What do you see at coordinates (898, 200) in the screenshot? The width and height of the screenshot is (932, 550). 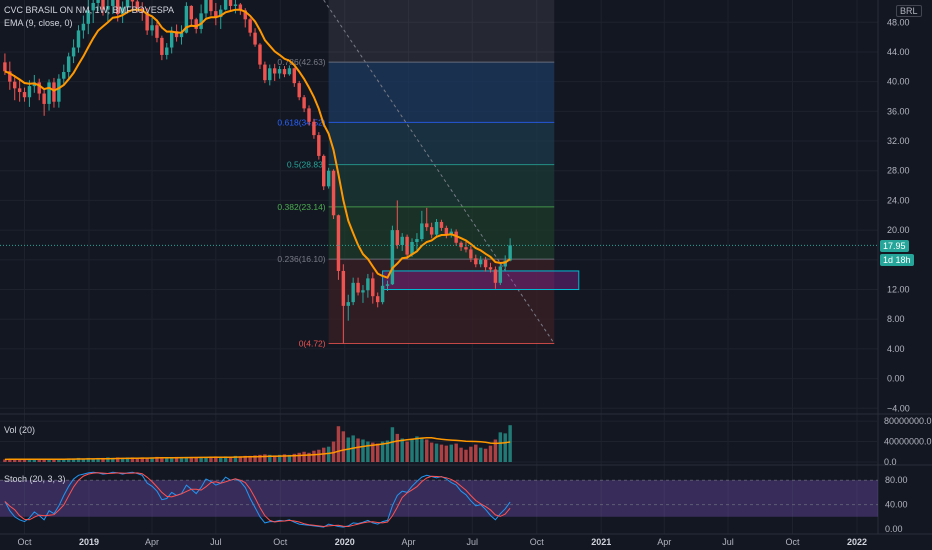 I see `price-axis-tick-label: 24.00` at bounding box center [898, 200].